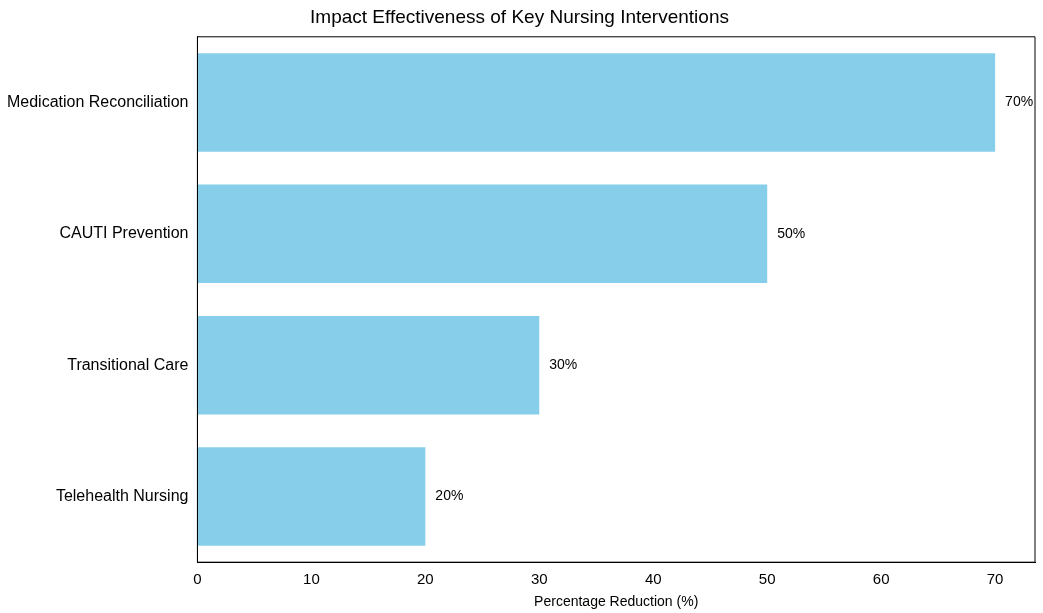  What do you see at coordinates (563, 364) in the screenshot?
I see `data-label: 30%` at bounding box center [563, 364].